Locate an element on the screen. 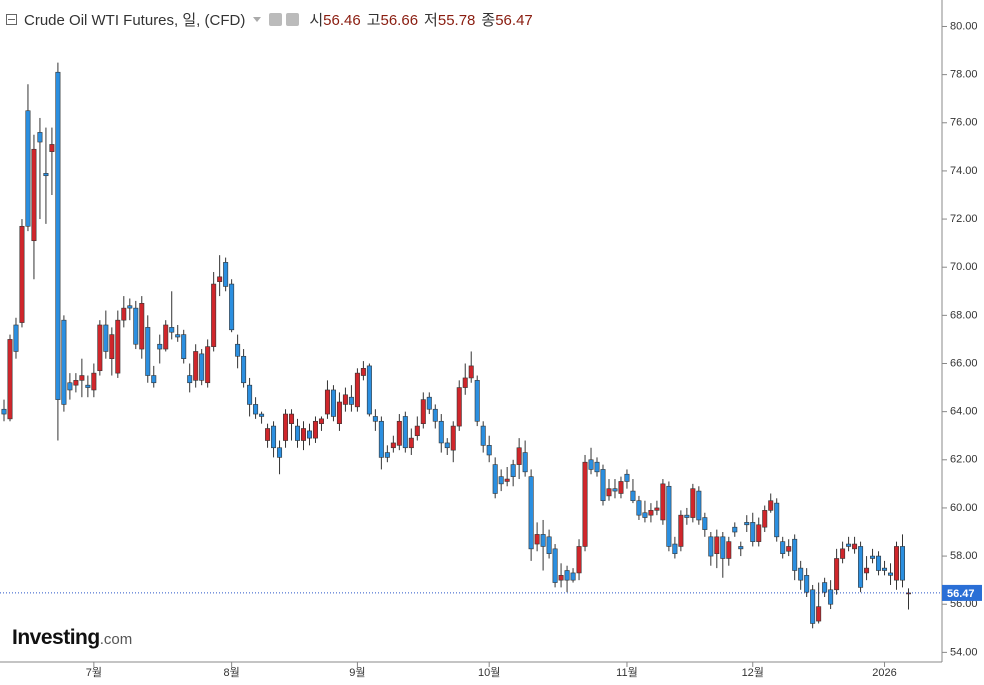  collapse-icon is located at coordinates (11, 19).